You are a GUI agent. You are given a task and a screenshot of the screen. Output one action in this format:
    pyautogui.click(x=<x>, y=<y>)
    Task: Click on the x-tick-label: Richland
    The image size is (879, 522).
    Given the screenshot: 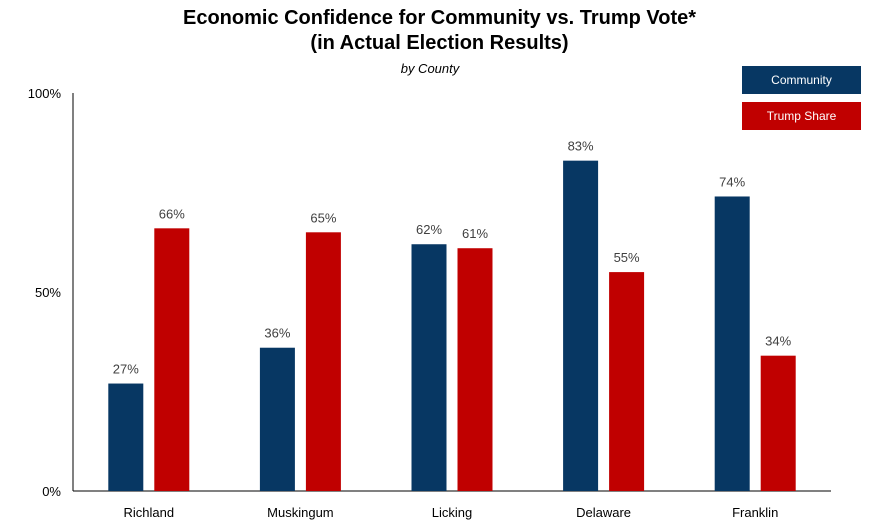 What is the action you would take?
    pyautogui.click(x=149, y=512)
    